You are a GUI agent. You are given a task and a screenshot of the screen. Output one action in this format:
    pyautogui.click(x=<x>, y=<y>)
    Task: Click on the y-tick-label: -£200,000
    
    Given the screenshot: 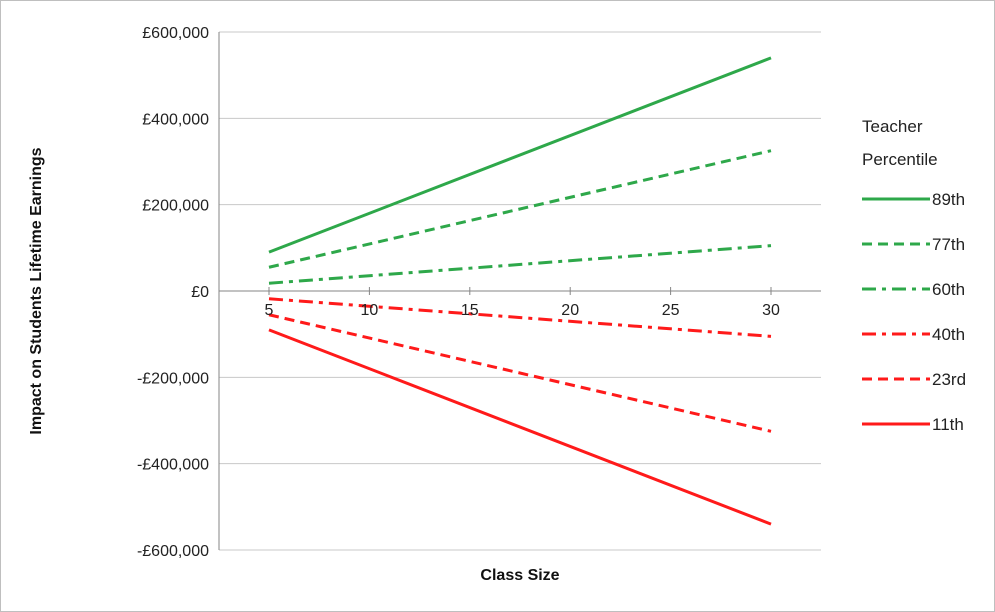 What is the action you would take?
    pyautogui.click(x=173, y=378)
    